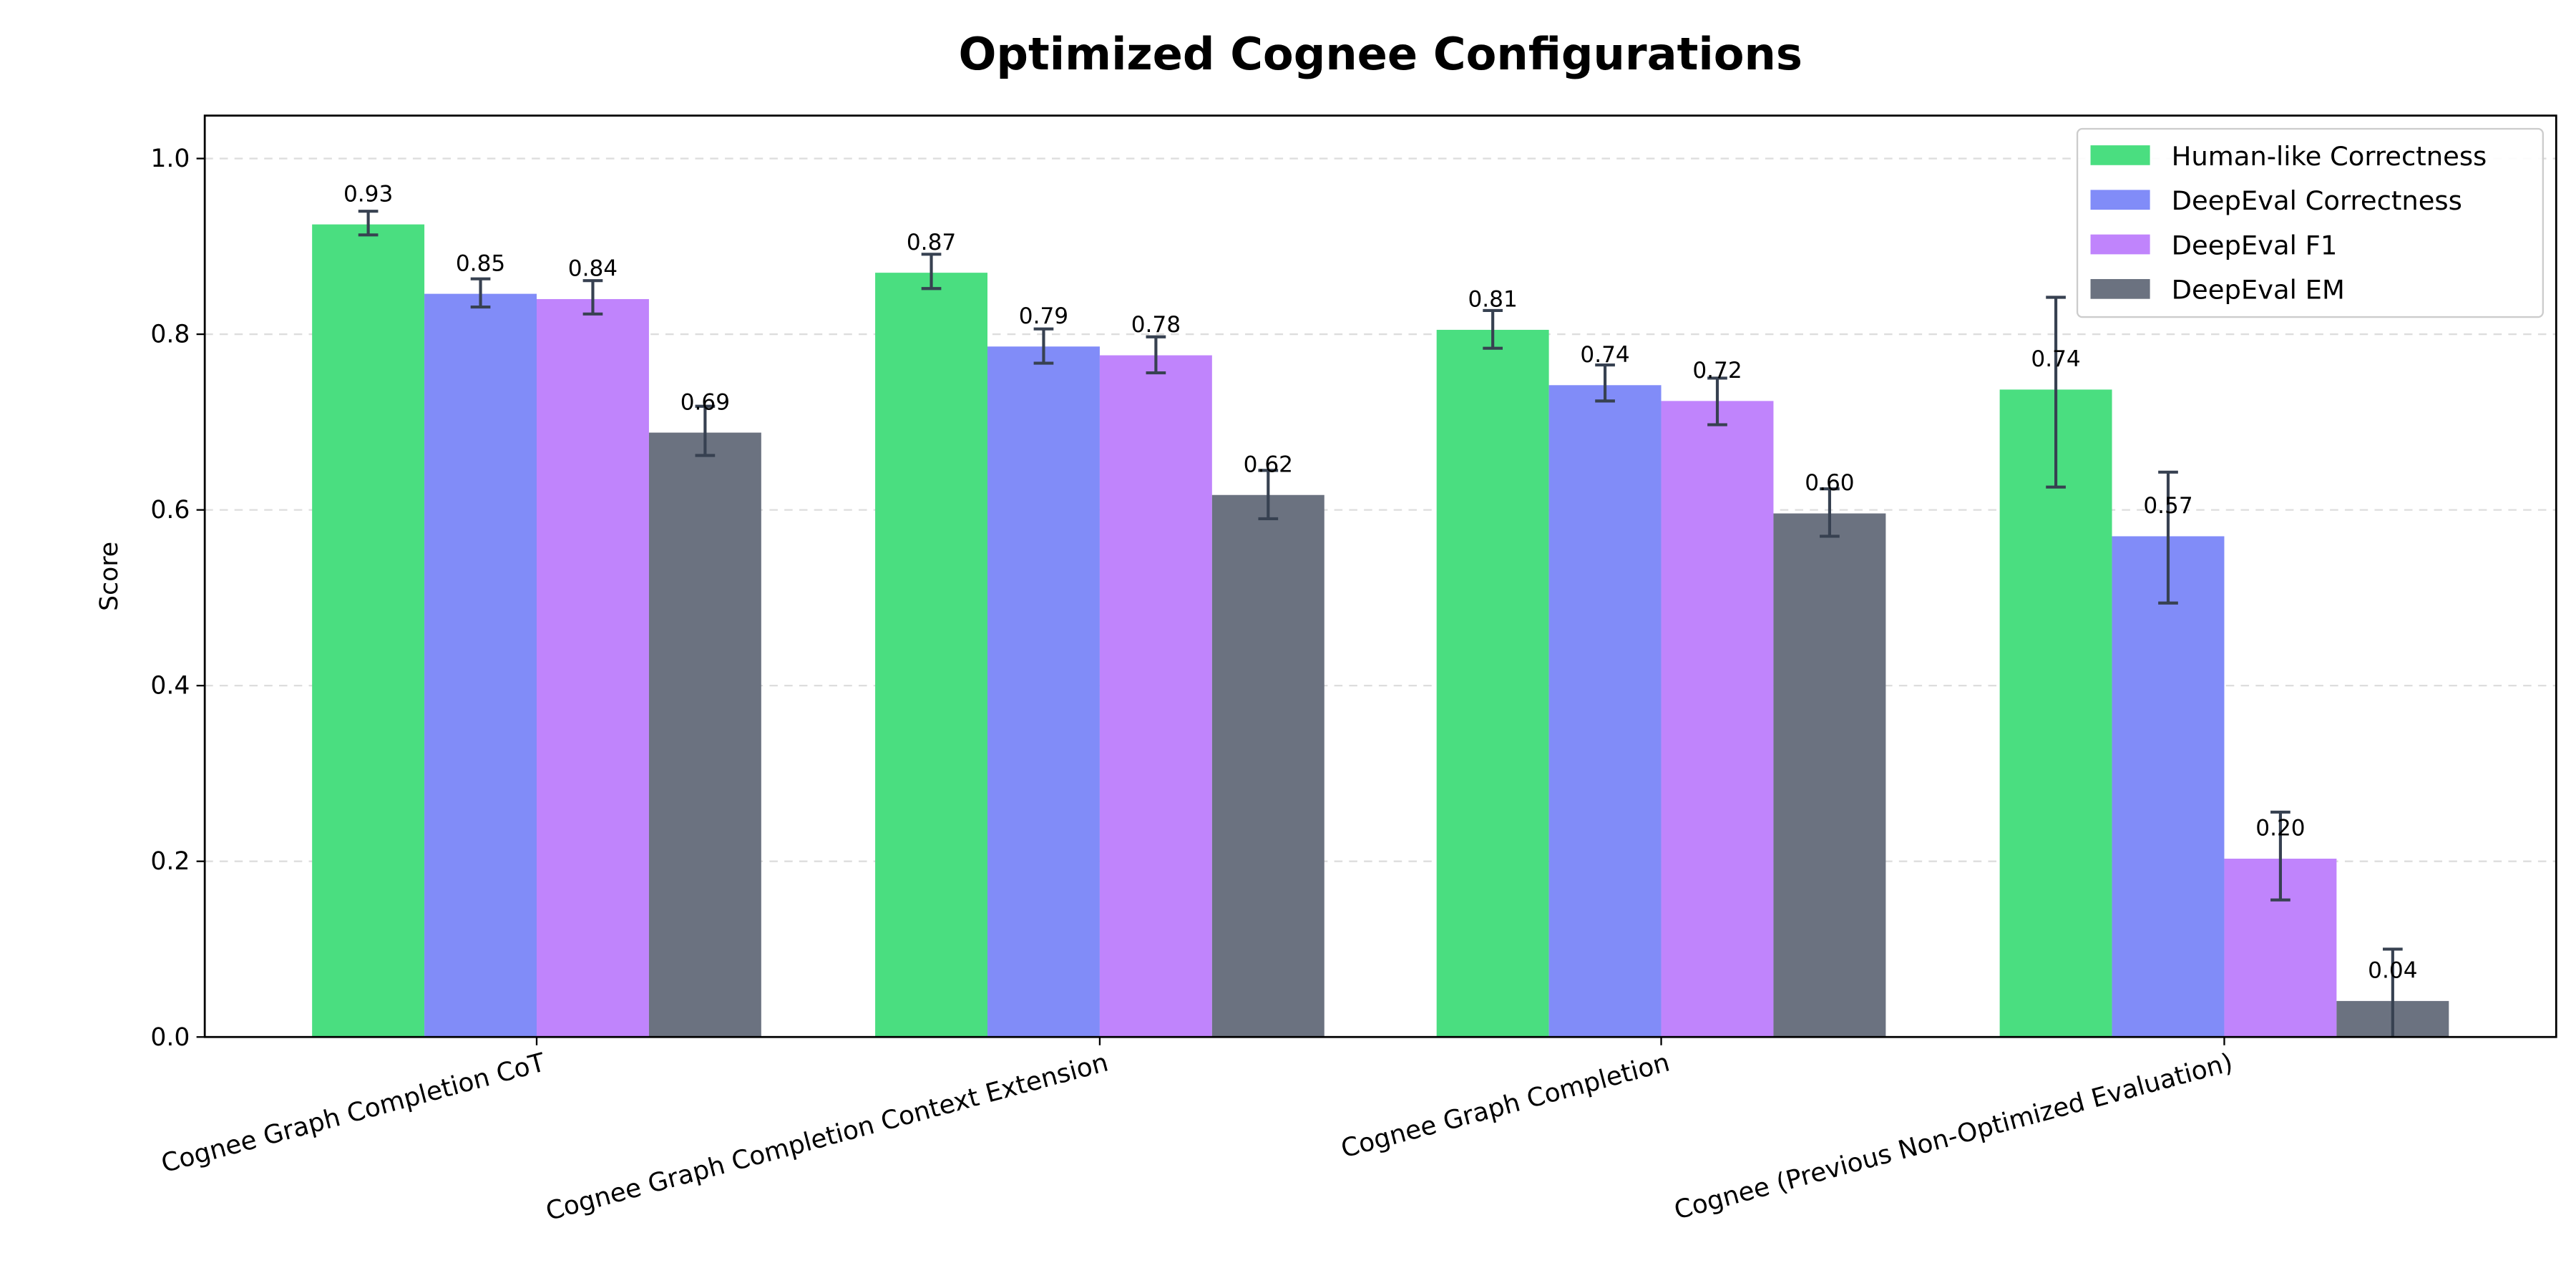 The image size is (2576, 1288). I want to click on y-tick-label: 0.2, so click(170, 861).